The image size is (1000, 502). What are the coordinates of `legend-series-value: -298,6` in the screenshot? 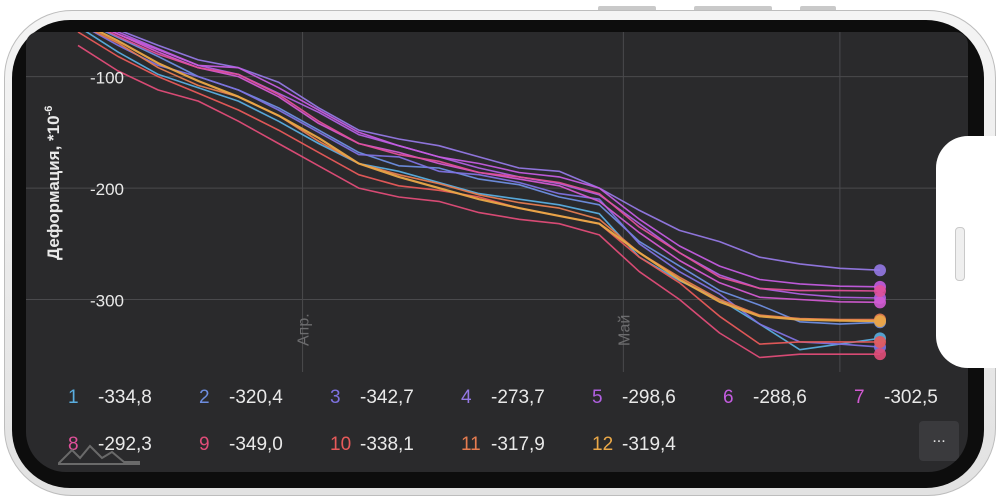 It's located at (649, 397).